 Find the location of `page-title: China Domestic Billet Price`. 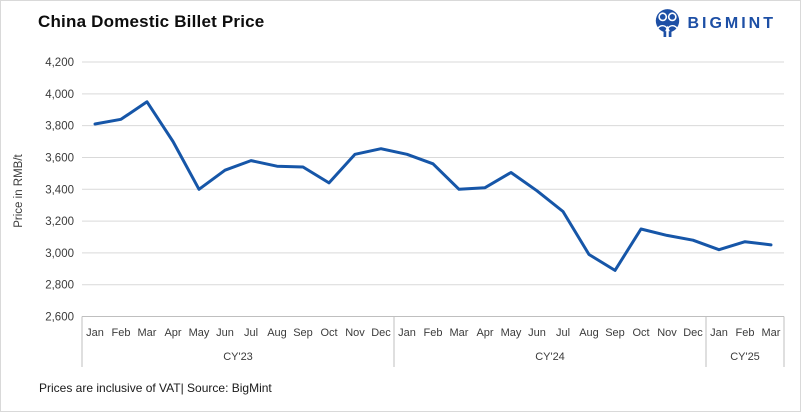

page-title: China Domestic Billet Price is located at coordinates (151, 21).